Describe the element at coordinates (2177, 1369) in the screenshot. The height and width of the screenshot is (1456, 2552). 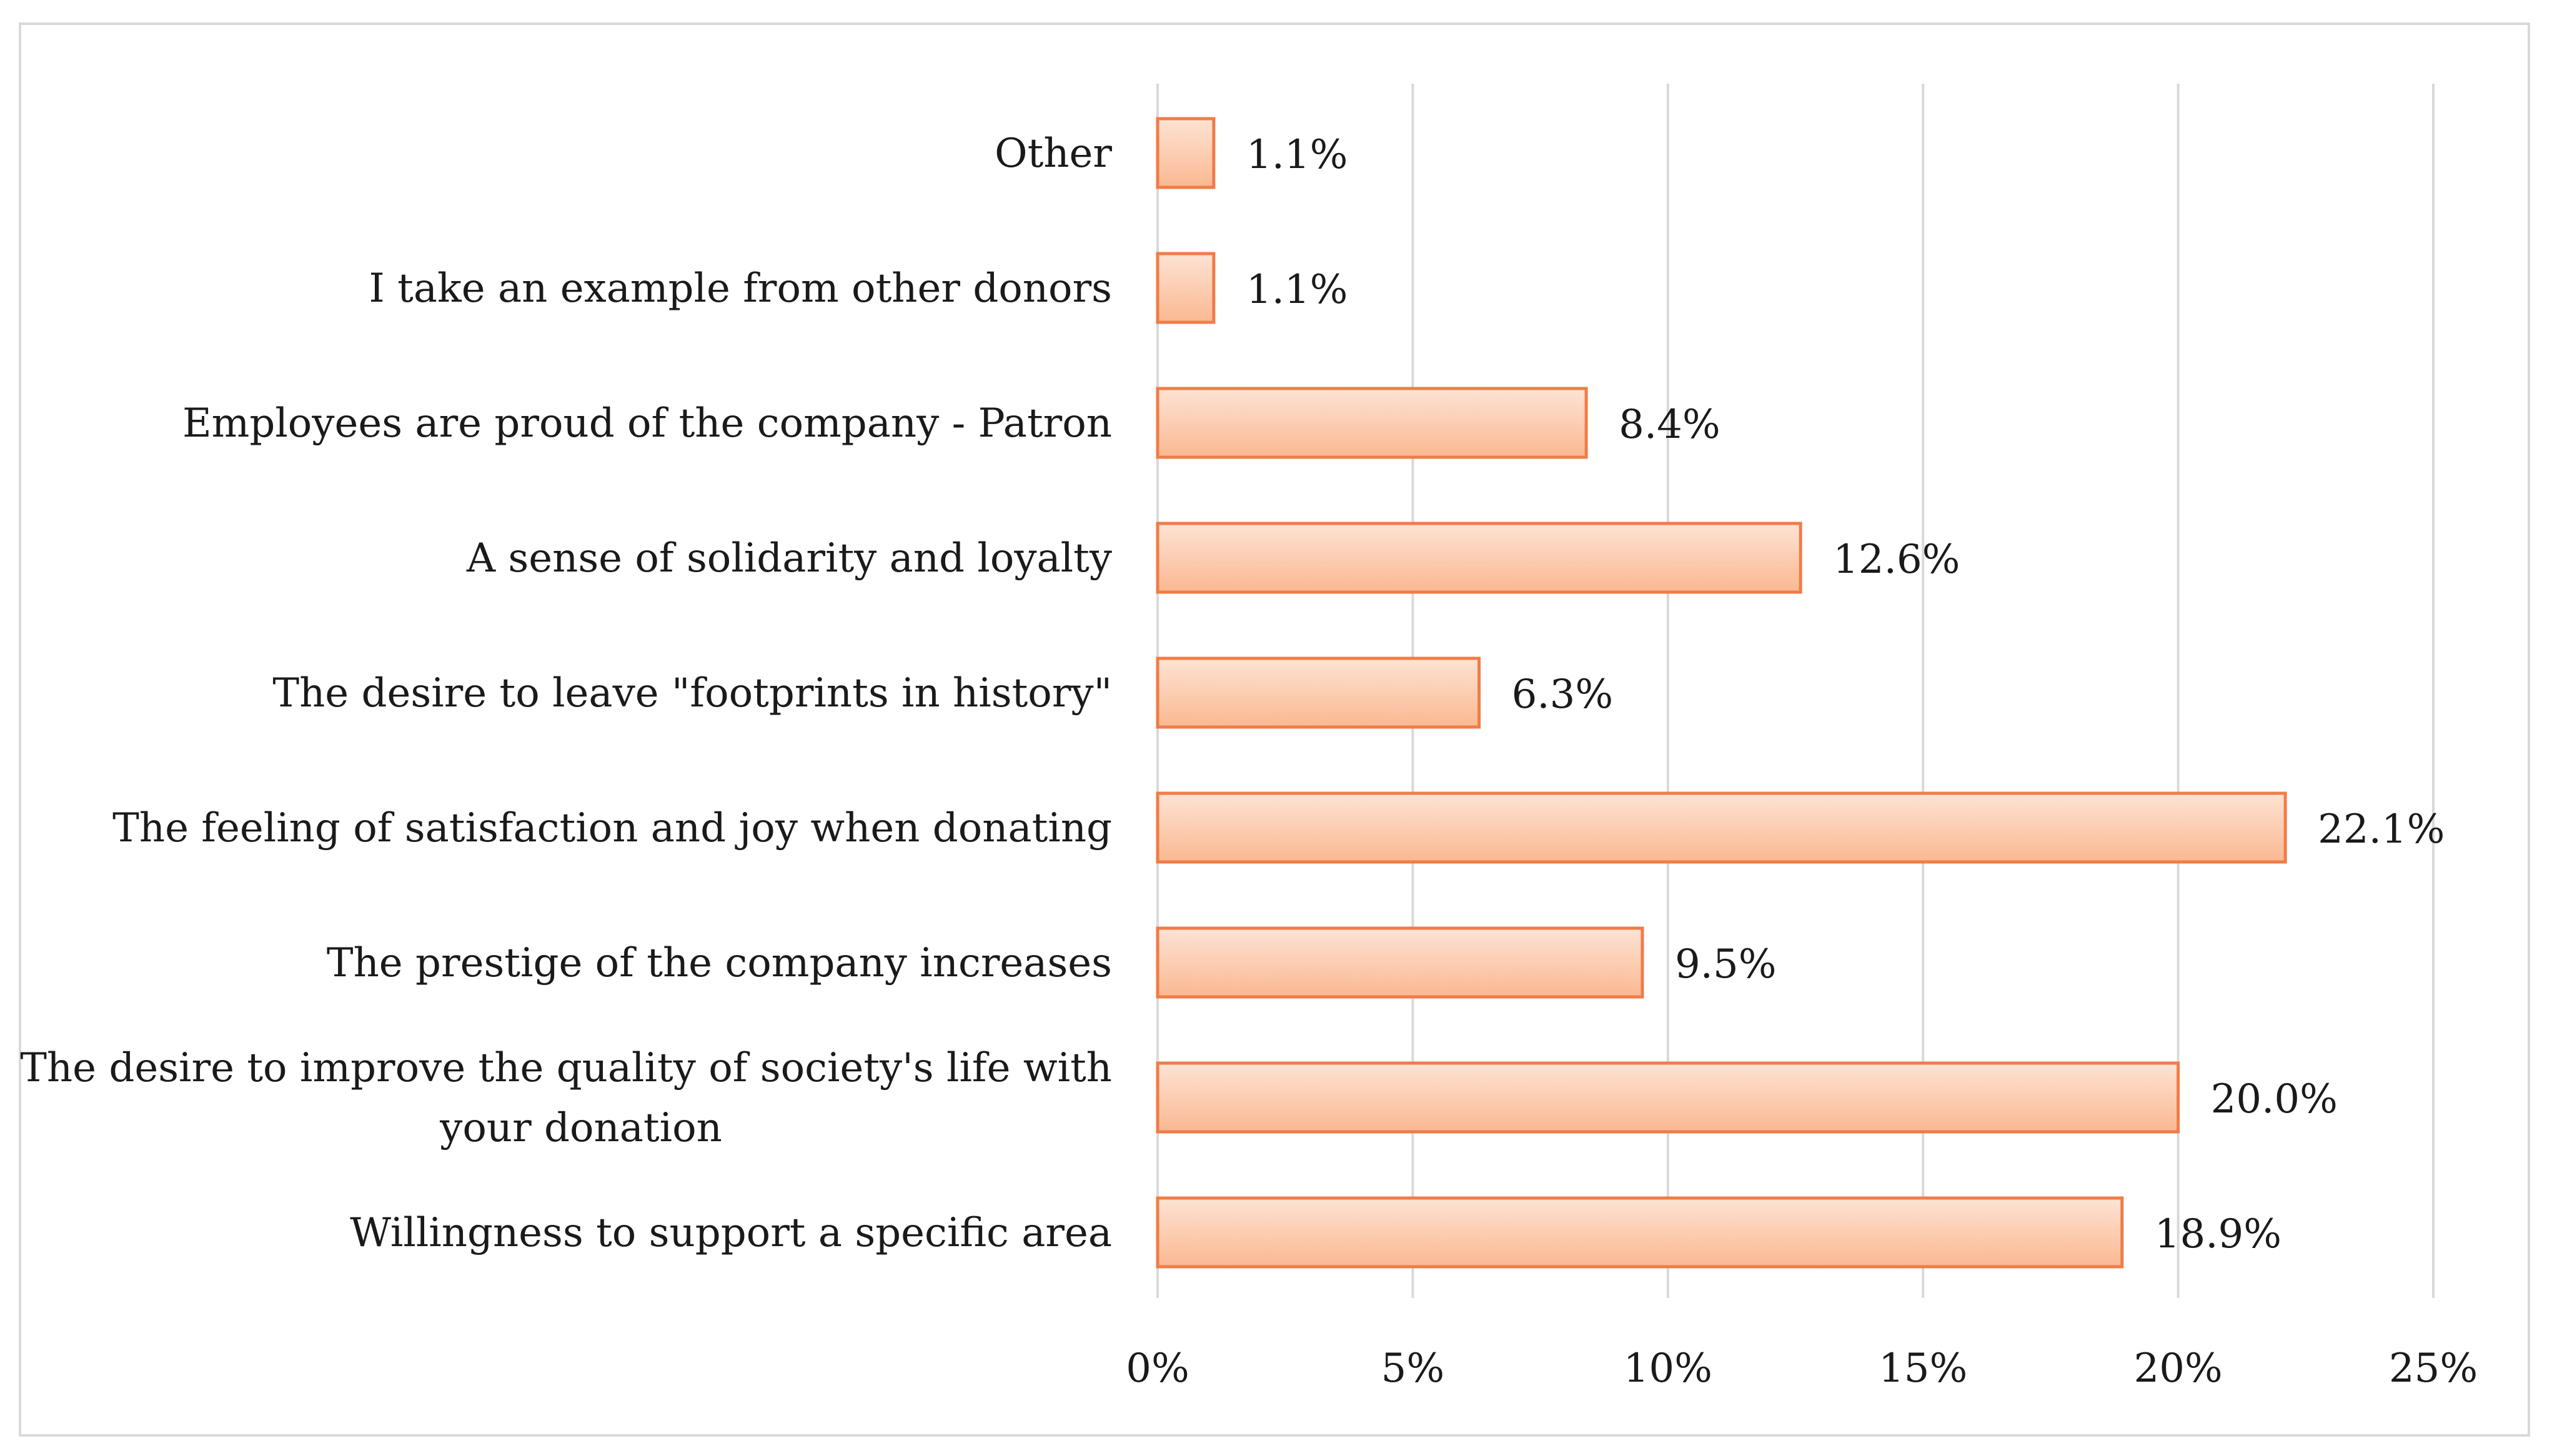
I see `x-tick-label: 20%` at that location.